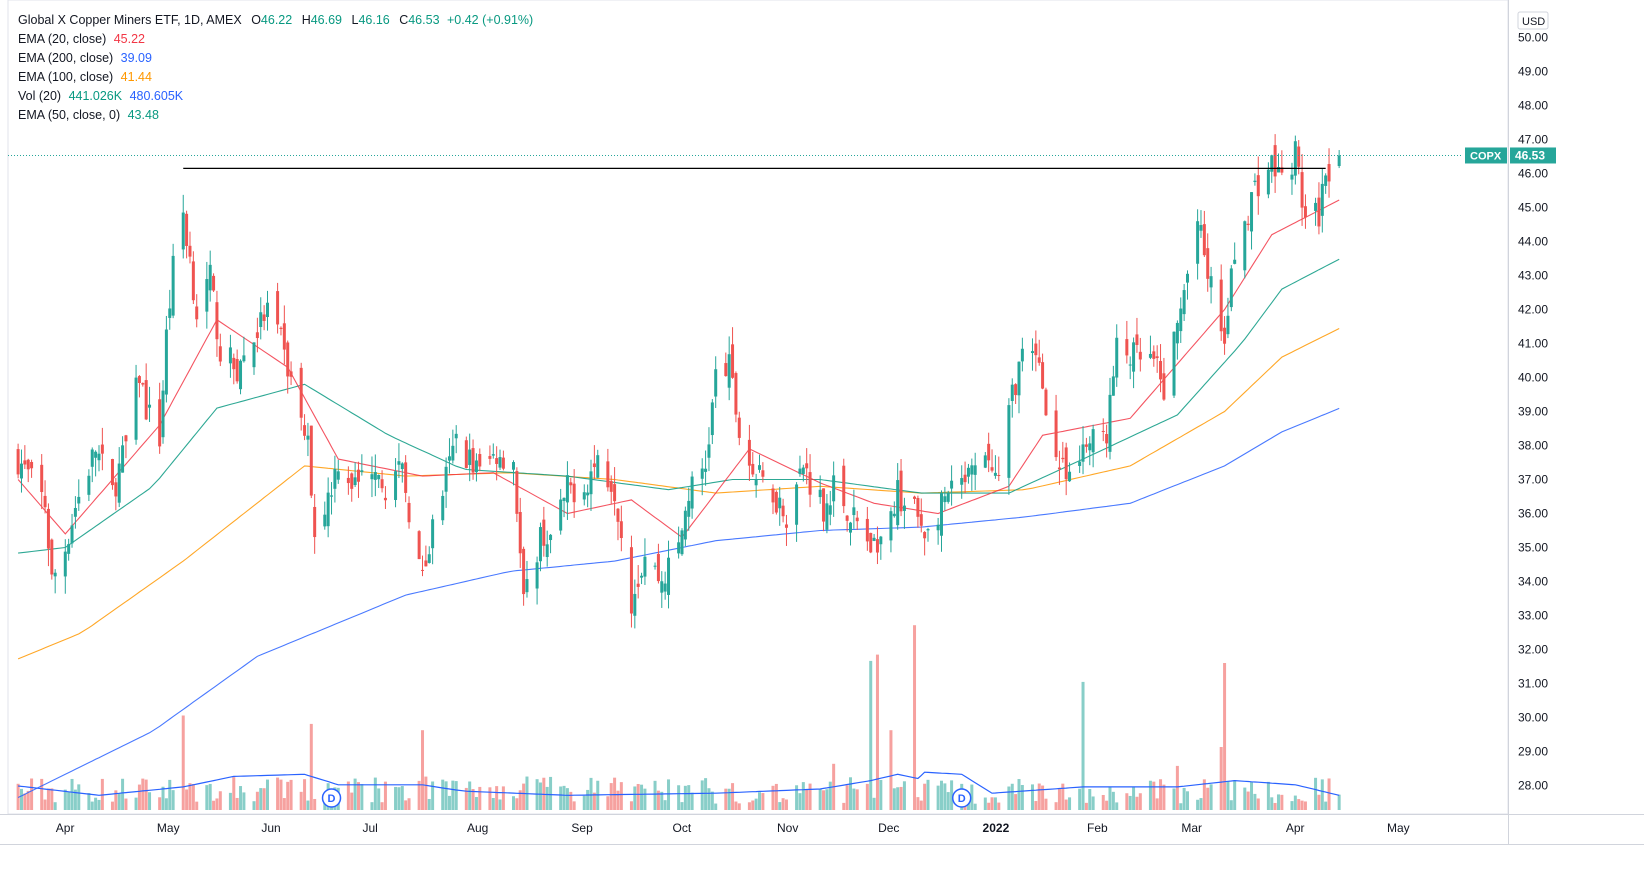 This screenshot has width=1644, height=888. What do you see at coordinates (888, 828) in the screenshot?
I see `time-label-month: Dec` at bounding box center [888, 828].